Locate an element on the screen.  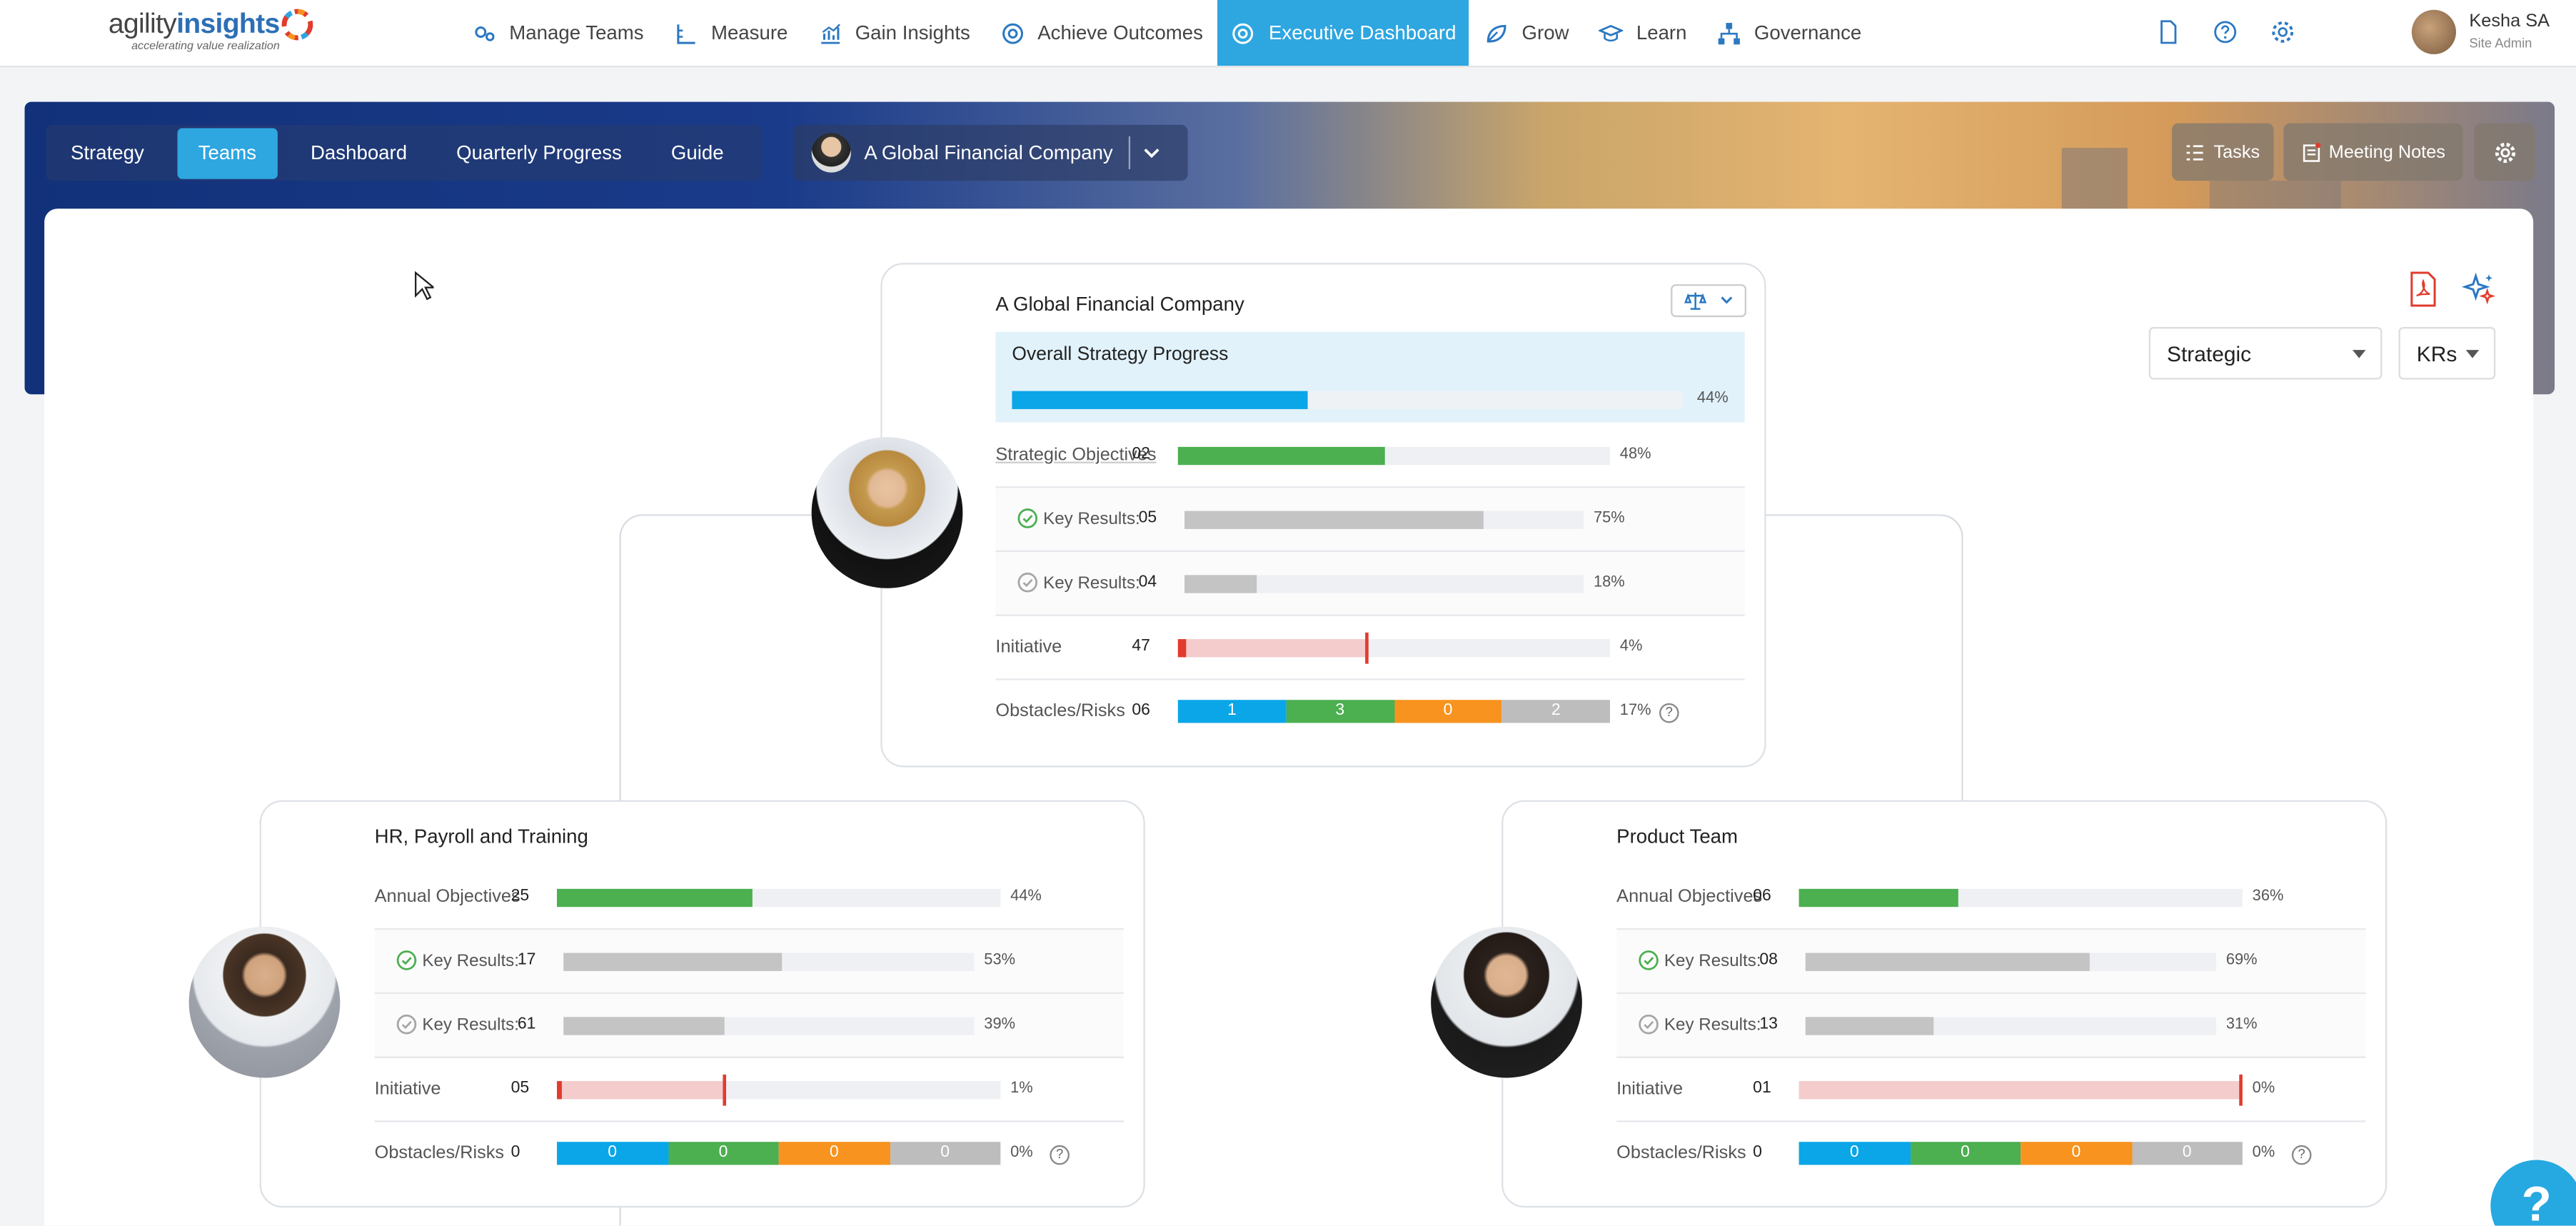
metric-count: 02 is located at coordinates (1141, 454).